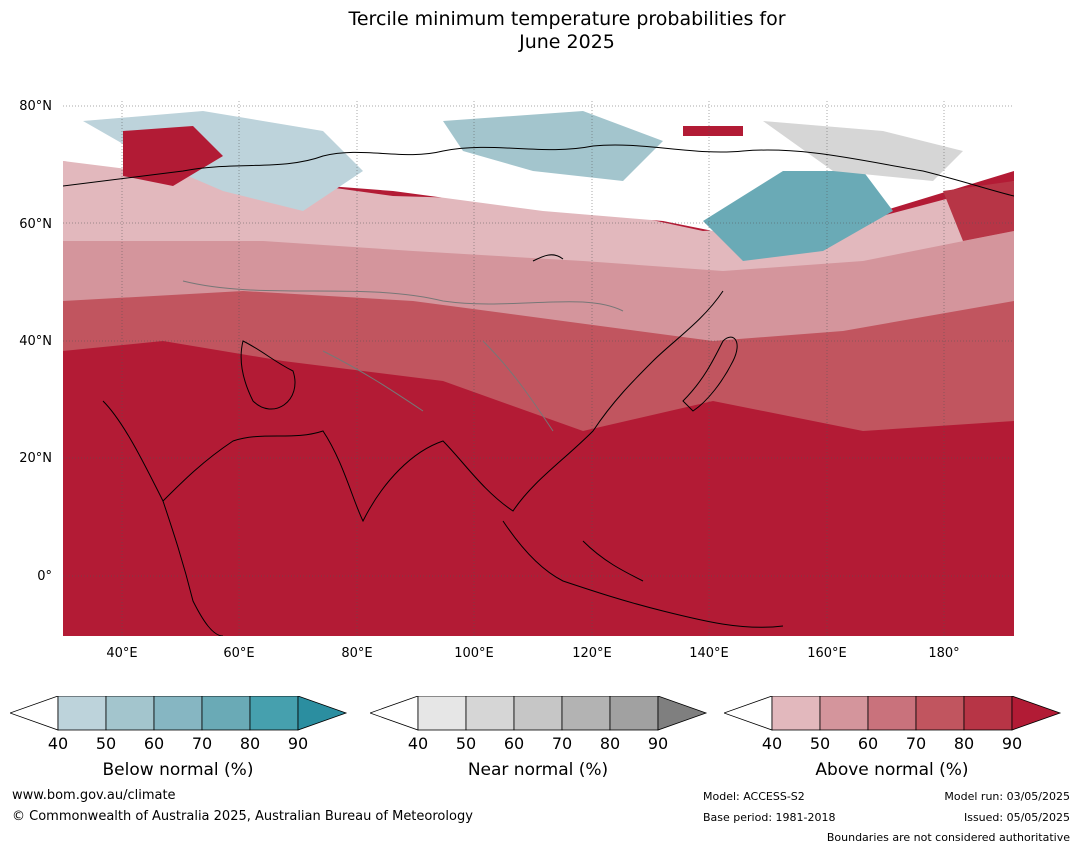 Image resolution: width=1081 pixels, height=850 pixels. I want to click on model-run-text: Model run: 03/05/2025, so click(1007, 796).